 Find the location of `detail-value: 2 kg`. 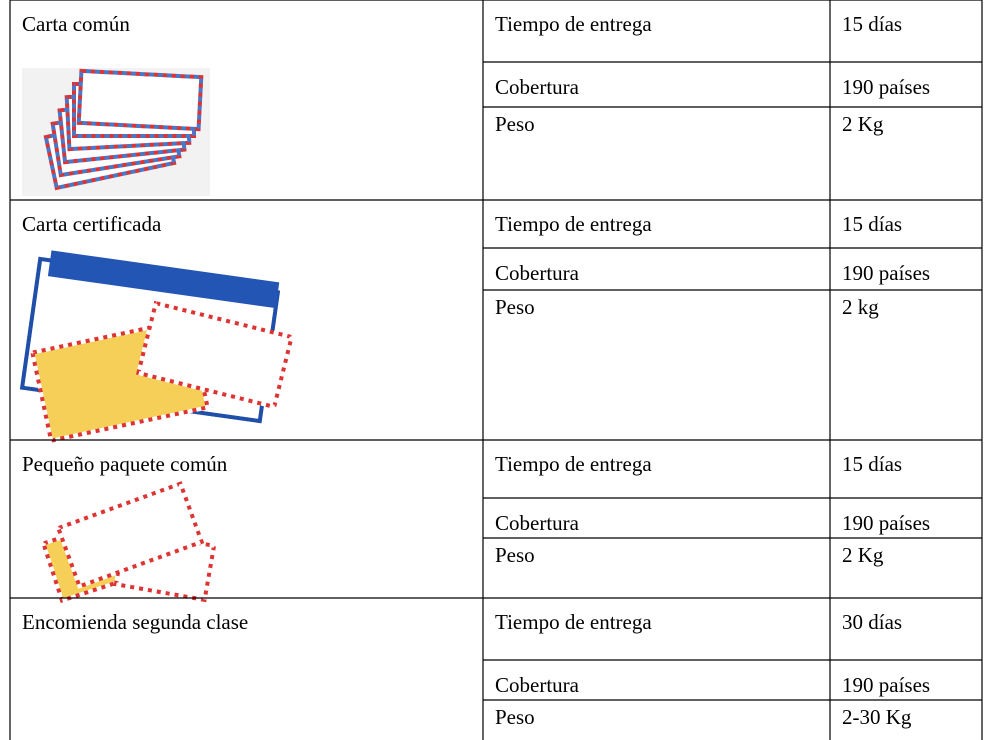

detail-value: 2 kg is located at coordinates (860, 307).